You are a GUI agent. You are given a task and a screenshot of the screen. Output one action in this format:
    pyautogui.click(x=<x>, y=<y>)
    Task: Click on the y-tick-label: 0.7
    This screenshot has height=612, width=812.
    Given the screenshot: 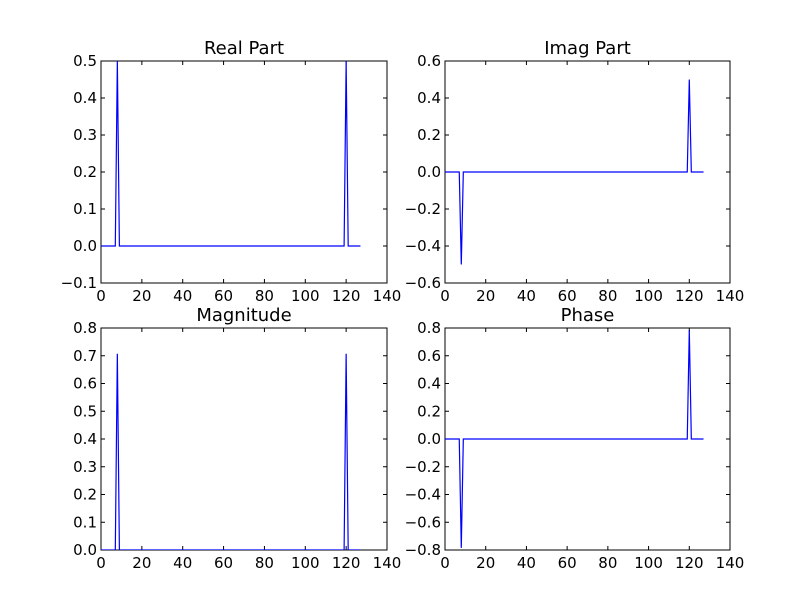 What is the action you would take?
    pyautogui.click(x=85, y=356)
    